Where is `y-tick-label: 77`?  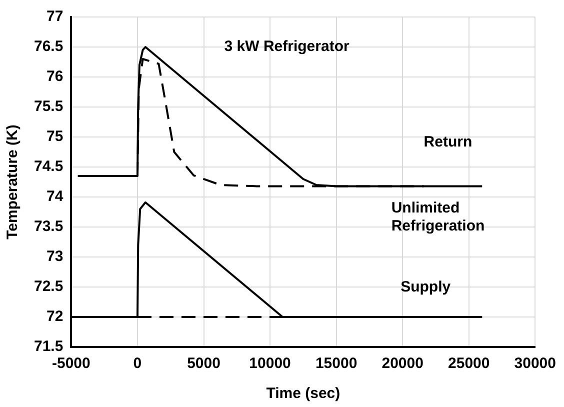
y-tick-label: 77 is located at coordinates (55, 17).